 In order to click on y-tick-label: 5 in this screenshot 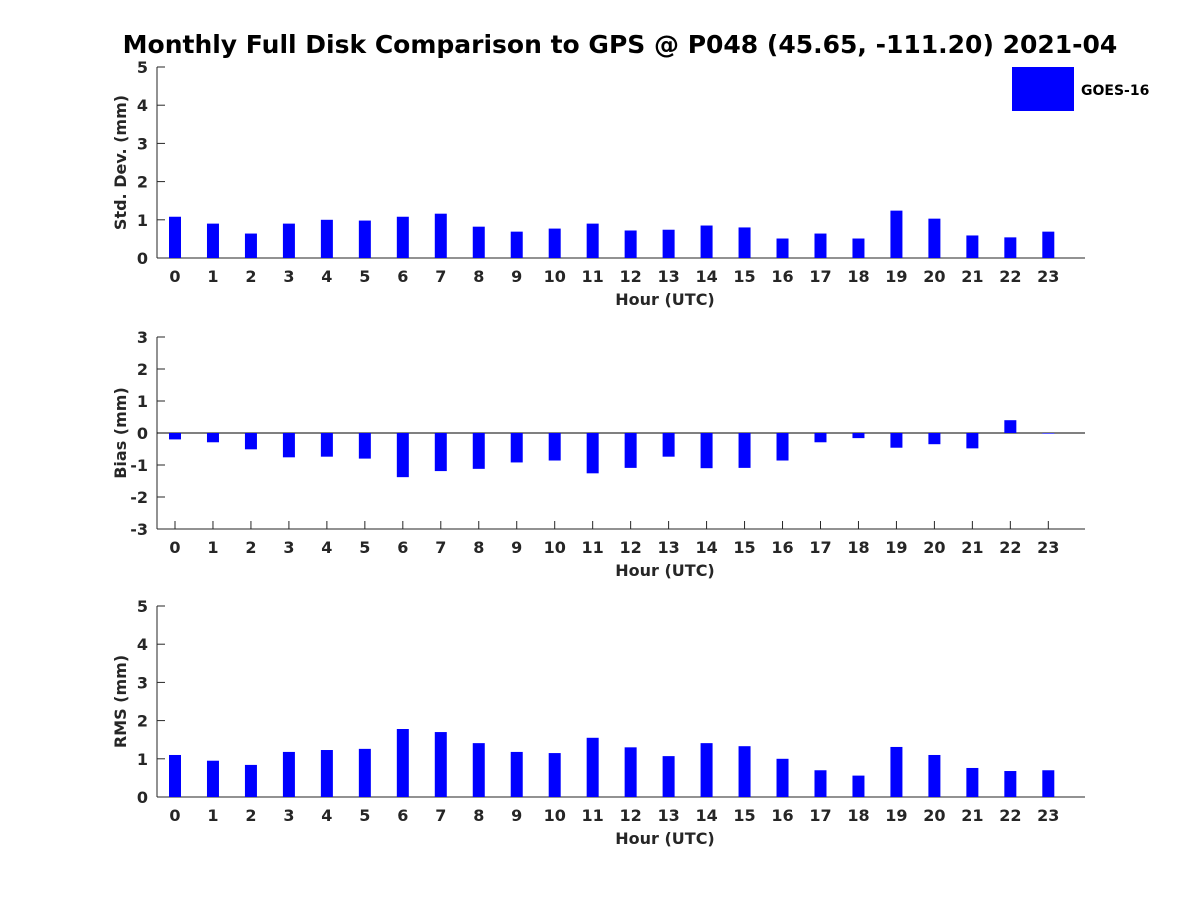, I will do `click(142, 67)`.